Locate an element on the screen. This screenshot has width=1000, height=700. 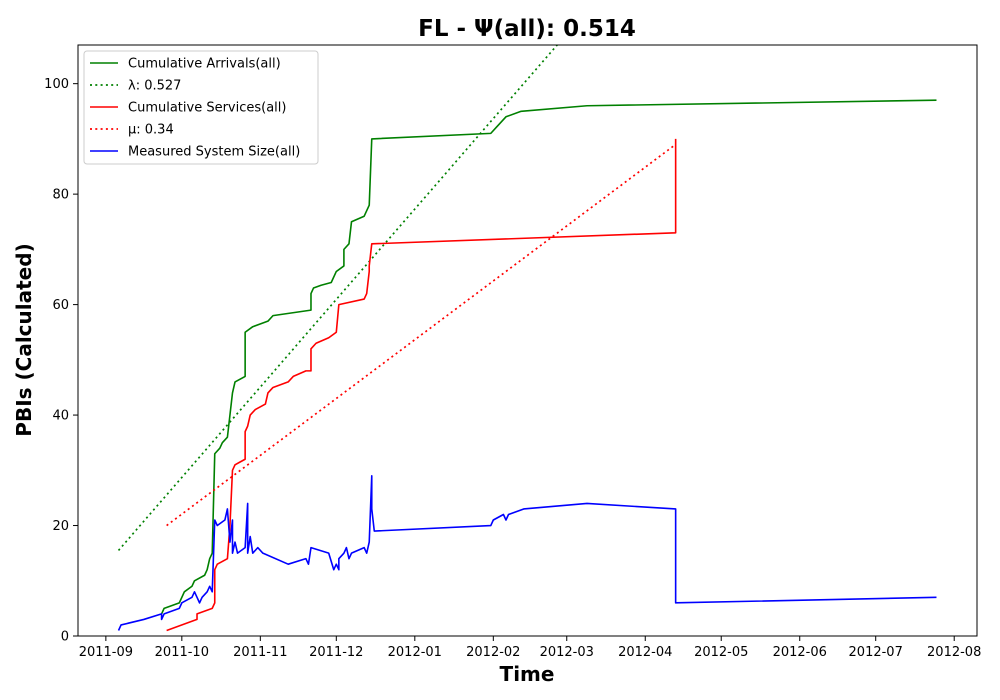
x-tick-label: 2011-12 is located at coordinates (336, 652).